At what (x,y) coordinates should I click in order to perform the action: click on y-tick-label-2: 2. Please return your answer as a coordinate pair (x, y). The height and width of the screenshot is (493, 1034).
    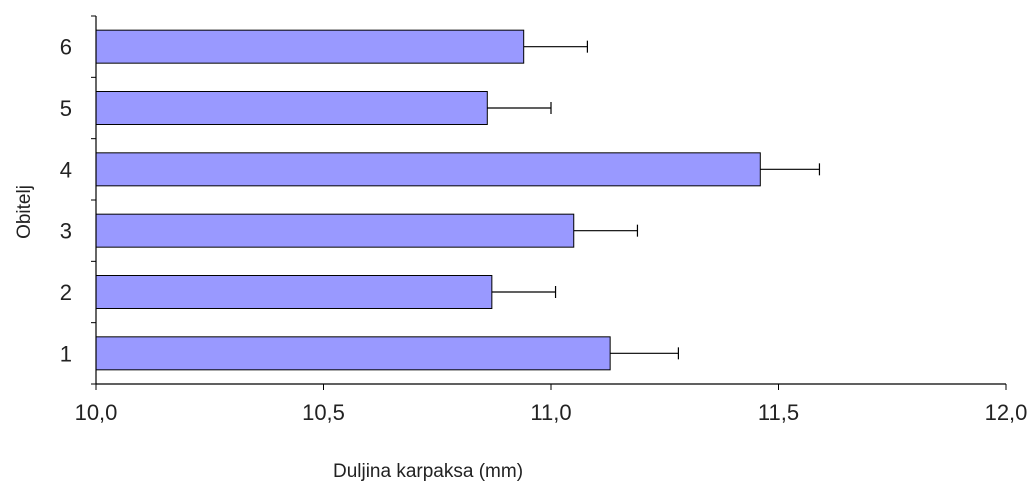
    Looking at the image, I should click on (66, 292).